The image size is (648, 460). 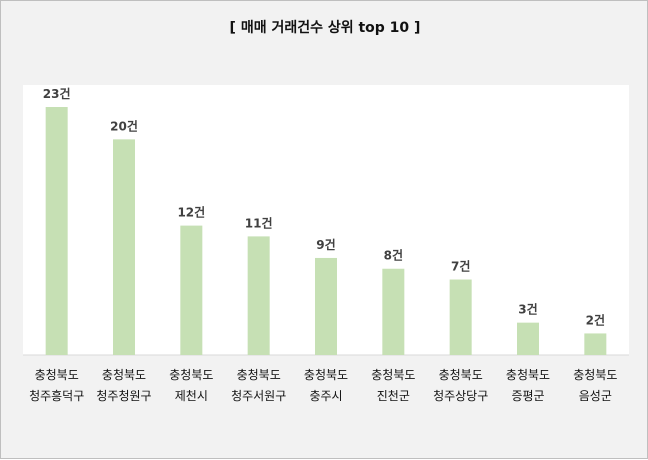 I want to click on category-label-5-0: 충청북도, so click(x=393, y=375).